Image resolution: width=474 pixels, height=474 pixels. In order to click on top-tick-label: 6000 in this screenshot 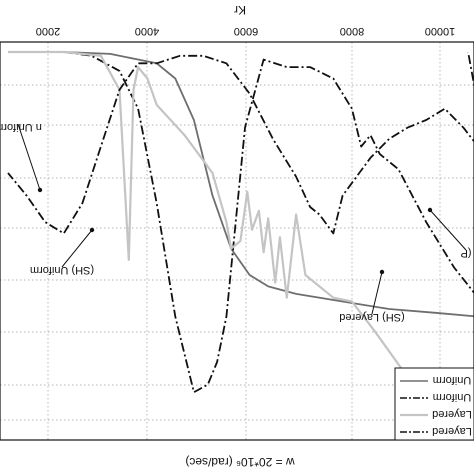, I will do `click(246, 31)`.